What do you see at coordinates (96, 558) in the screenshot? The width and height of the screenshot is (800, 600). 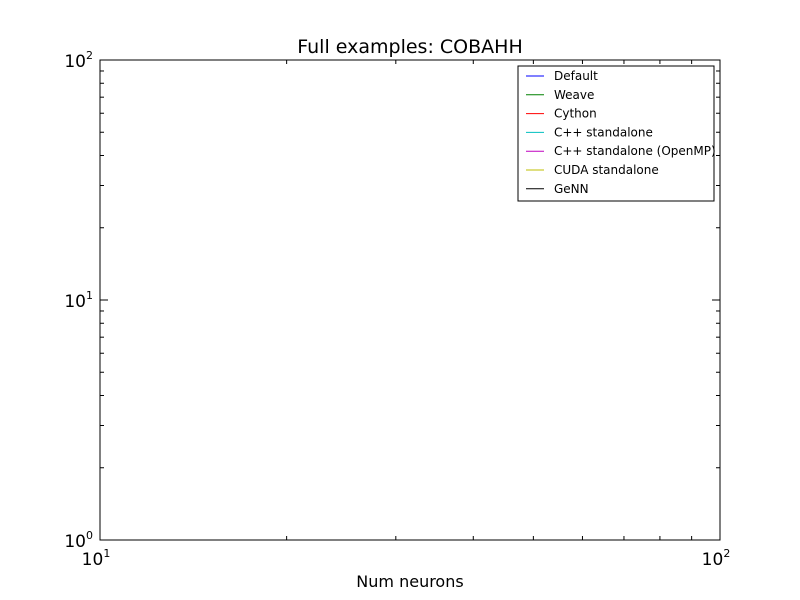 I see `x-tick-label: 10¹` at bounding box center [96, 558].